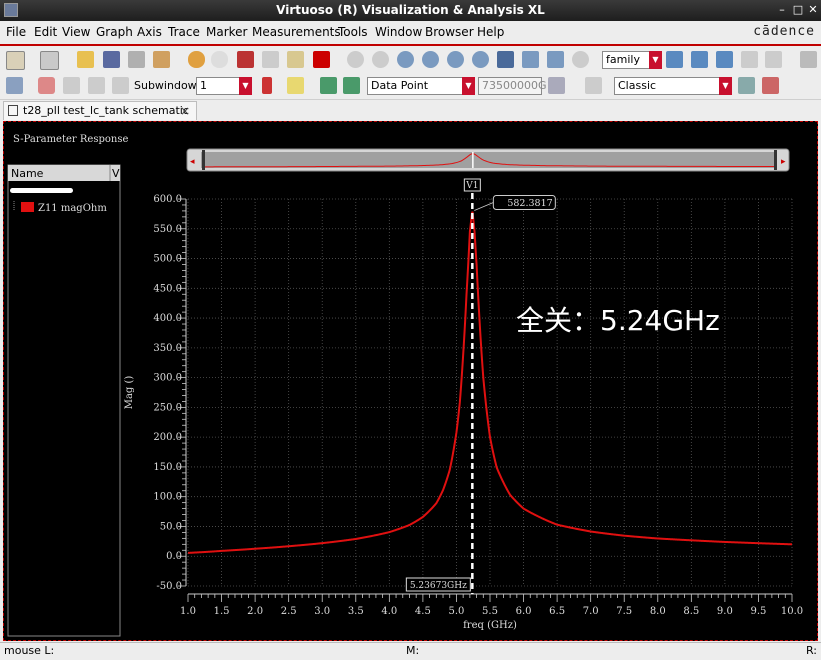 This screenshot has width=821, height=660. What do you see at coordinates (295, 85) in the screenshot?
I see `note-icon` at bounding box center [295, 85].